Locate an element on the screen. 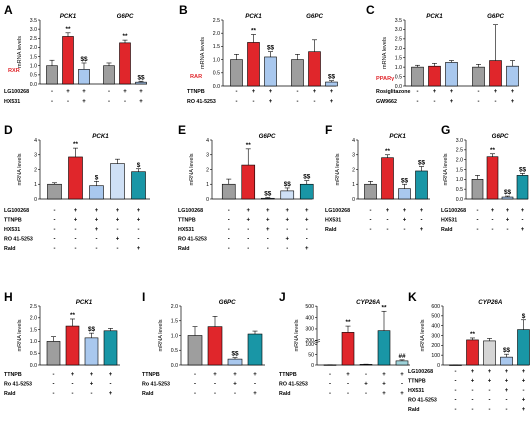  panel-label: F is located at coordinates (328, 130).